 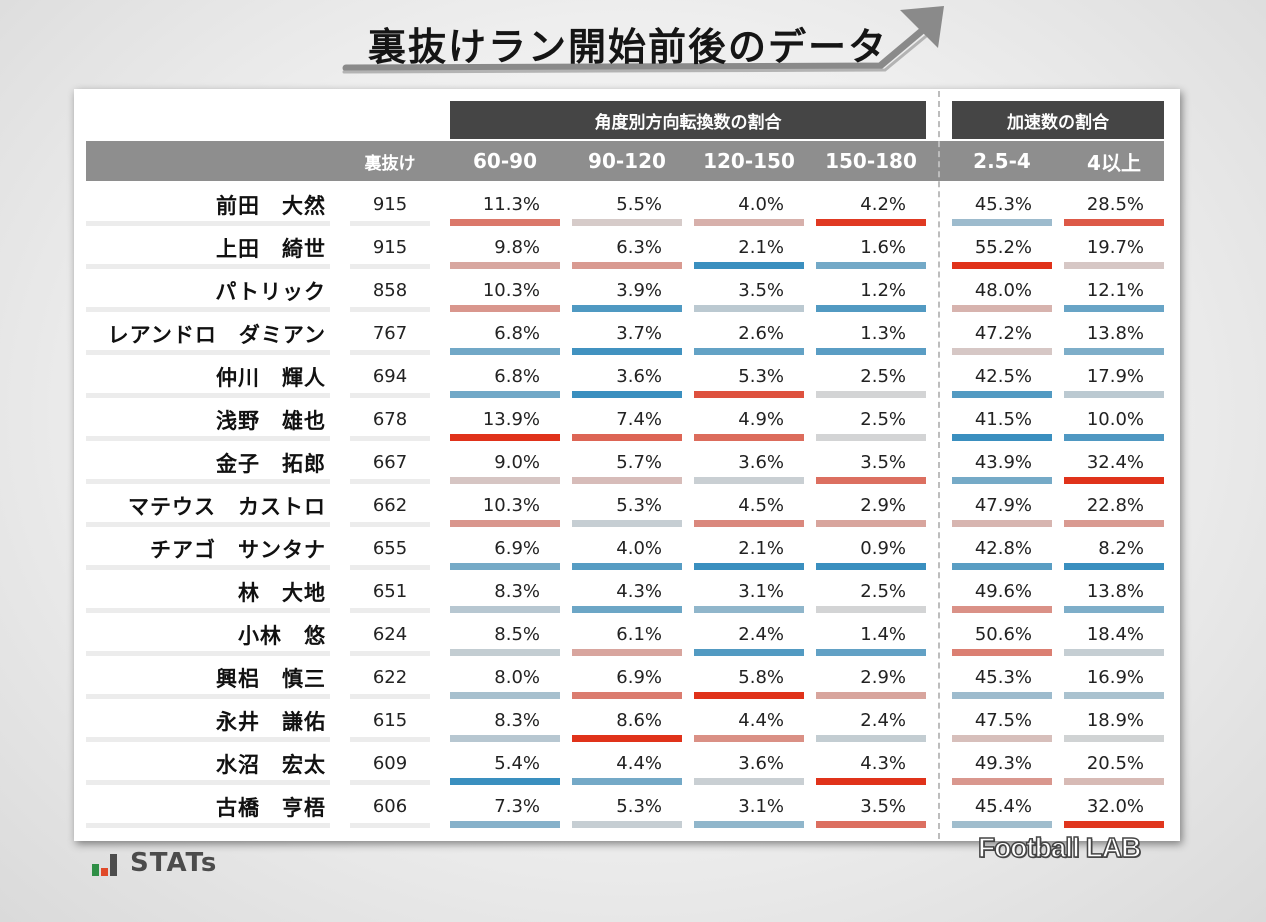 I want to click on value-label: 10.3%, so click(x=511, y=290).